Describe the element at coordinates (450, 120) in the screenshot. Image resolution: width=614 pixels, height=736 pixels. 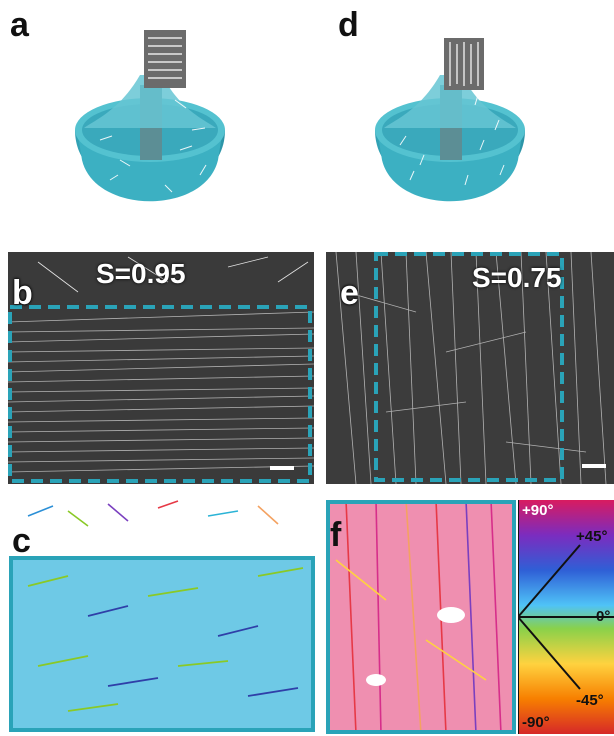
I see `bath-illustration-d` at that location.